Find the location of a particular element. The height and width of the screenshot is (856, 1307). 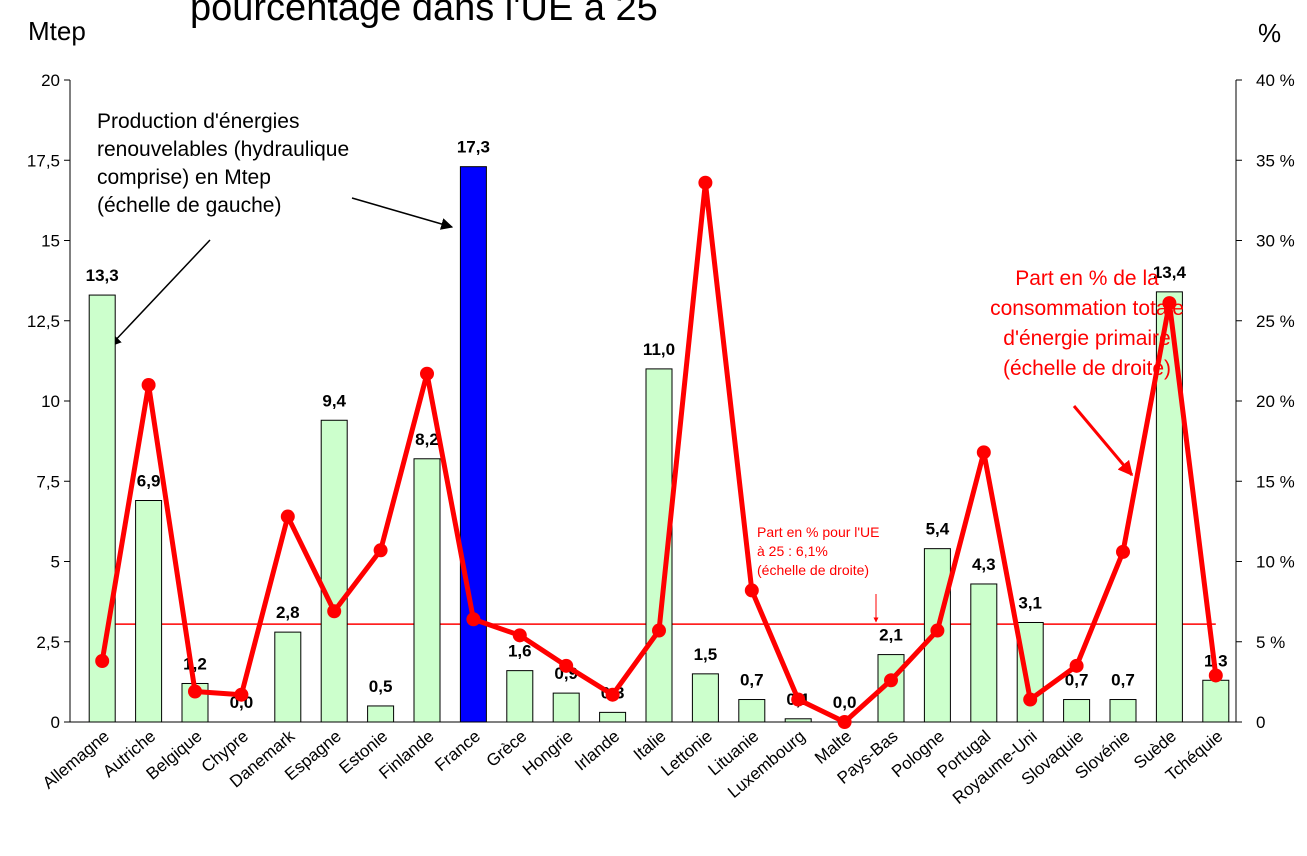

data-label: 2,8 is located at coordinates (288, 612).